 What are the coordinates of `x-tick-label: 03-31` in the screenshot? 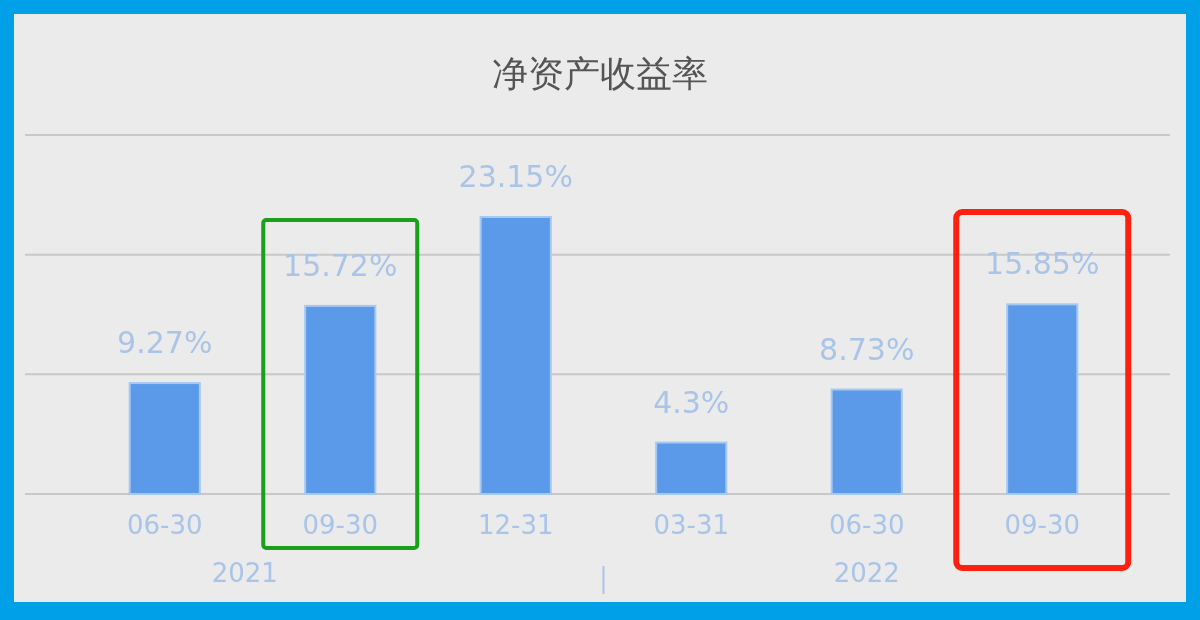 It's located at (691, 525).